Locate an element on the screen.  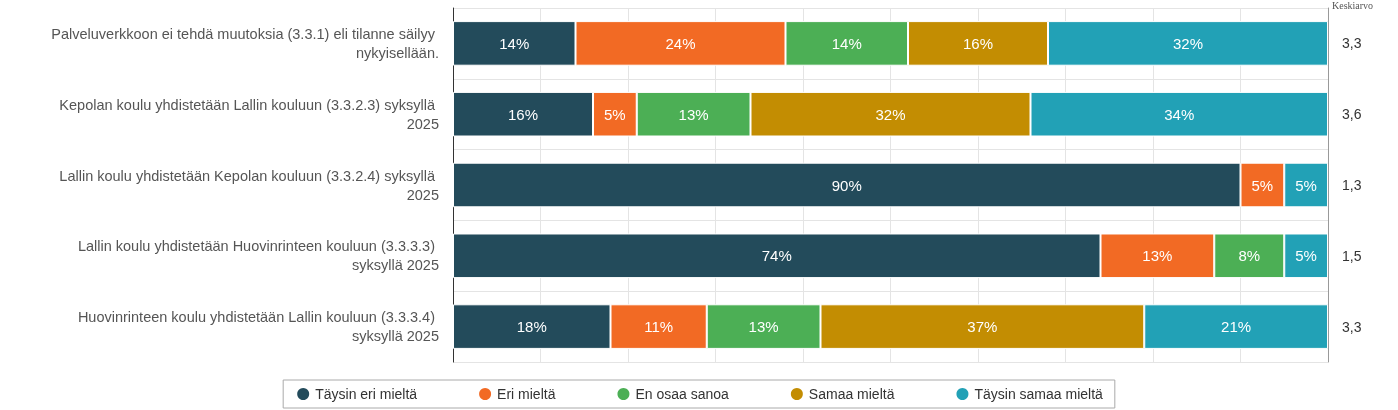
legend-label: Eri mieltä is located at coordinates (526, 394).